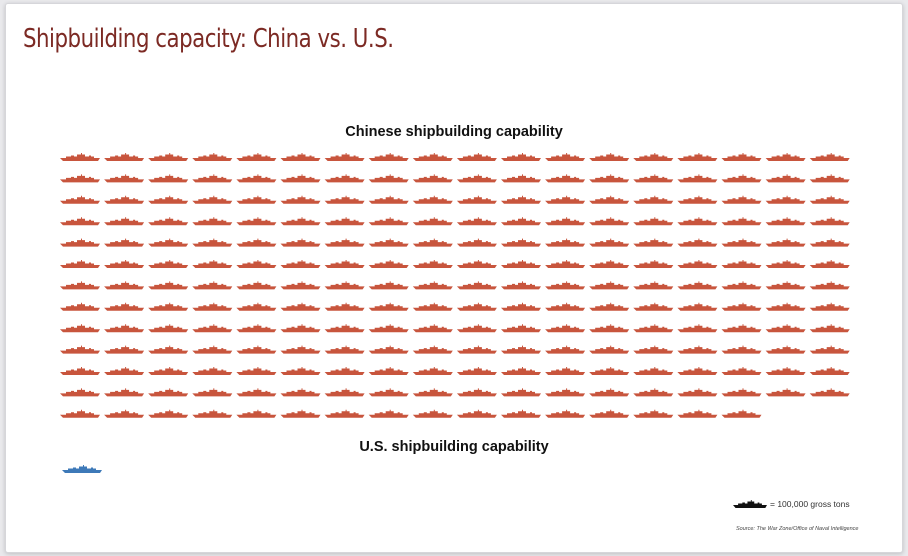 The height and width of the screenshot is (556, 908). I want to click on us-pictograph, so click(82, 469).